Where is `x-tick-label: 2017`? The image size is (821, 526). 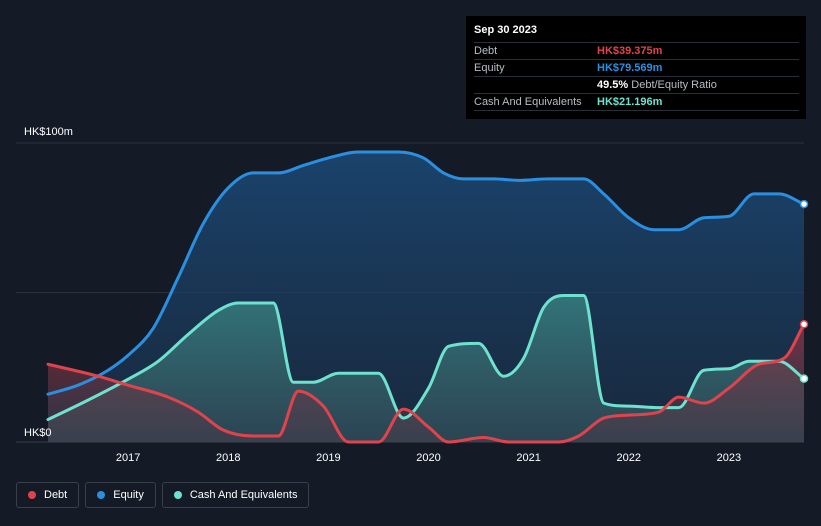 x-tick-label: 2017 is located at coordinates (128, 458).